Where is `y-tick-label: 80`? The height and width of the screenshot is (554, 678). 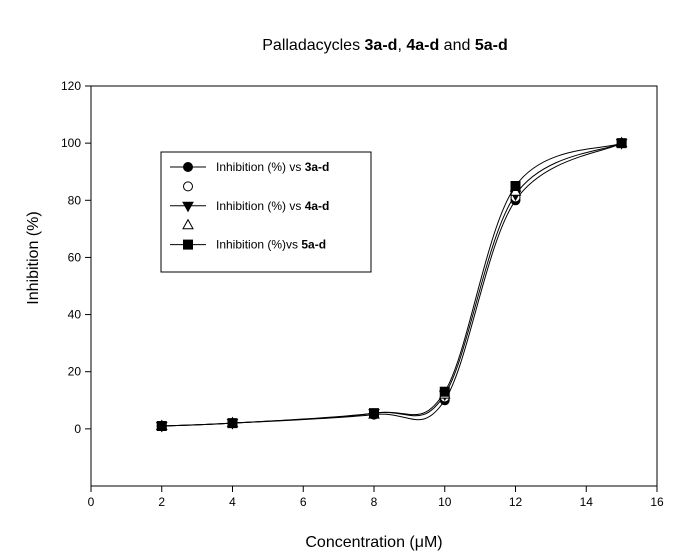
y-tick-label: 80 is located at coordinates (75, 200).